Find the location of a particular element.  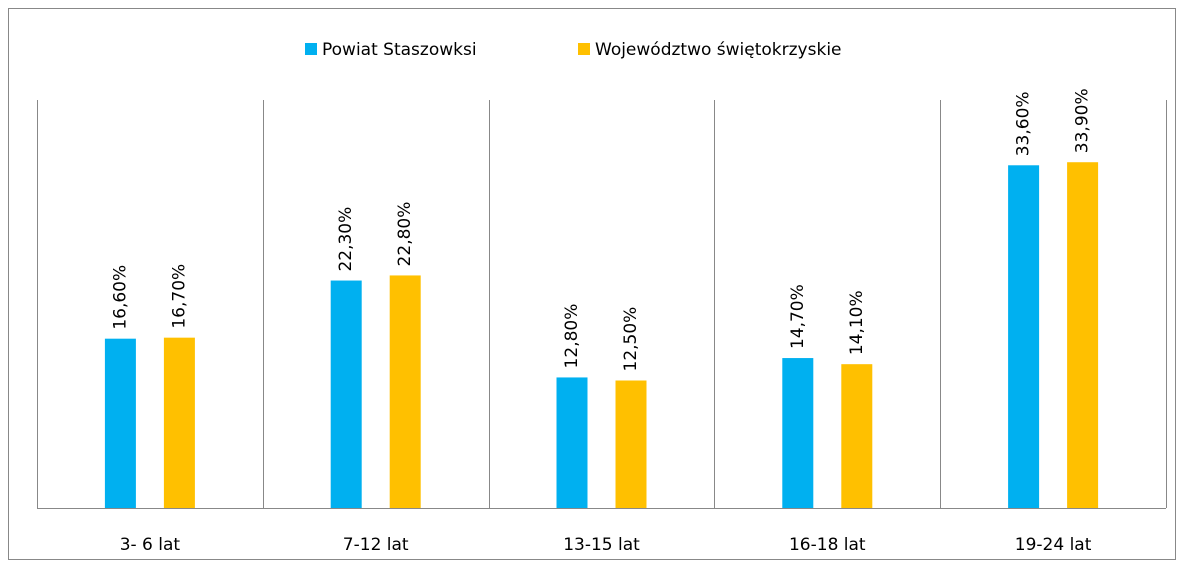

legend-label: Województwo świętokrzyskie is located at coordinates (718, 50).